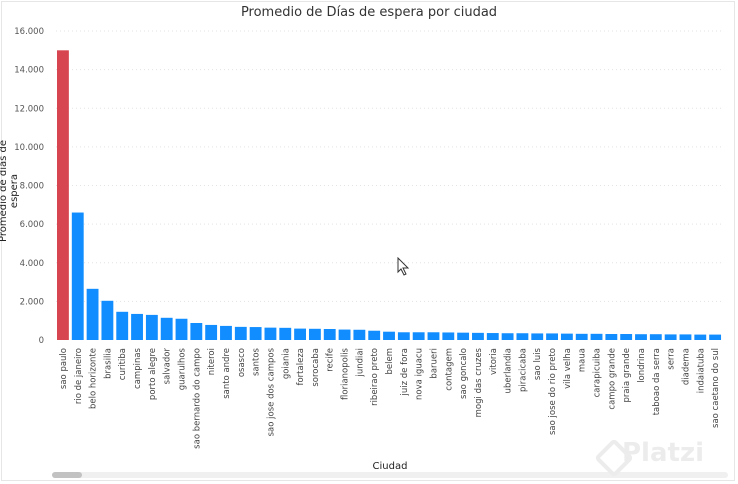 The height and width of the screenshot is (484, 738). I want to click on x-tick-label: barueri, so click(434, 363).